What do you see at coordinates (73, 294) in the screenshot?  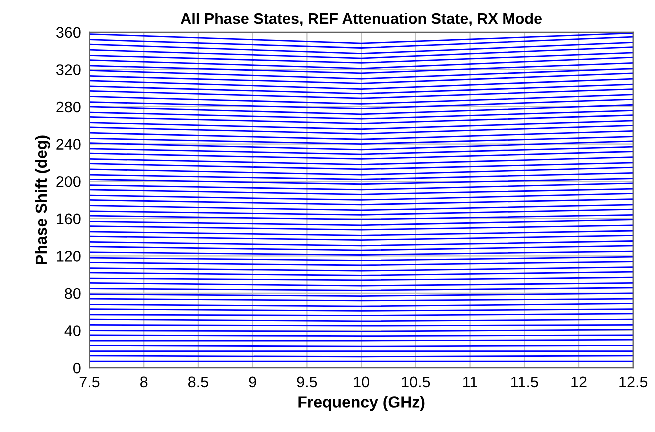 I see `y-tick-label: 80` at bounding box center [73, 294].